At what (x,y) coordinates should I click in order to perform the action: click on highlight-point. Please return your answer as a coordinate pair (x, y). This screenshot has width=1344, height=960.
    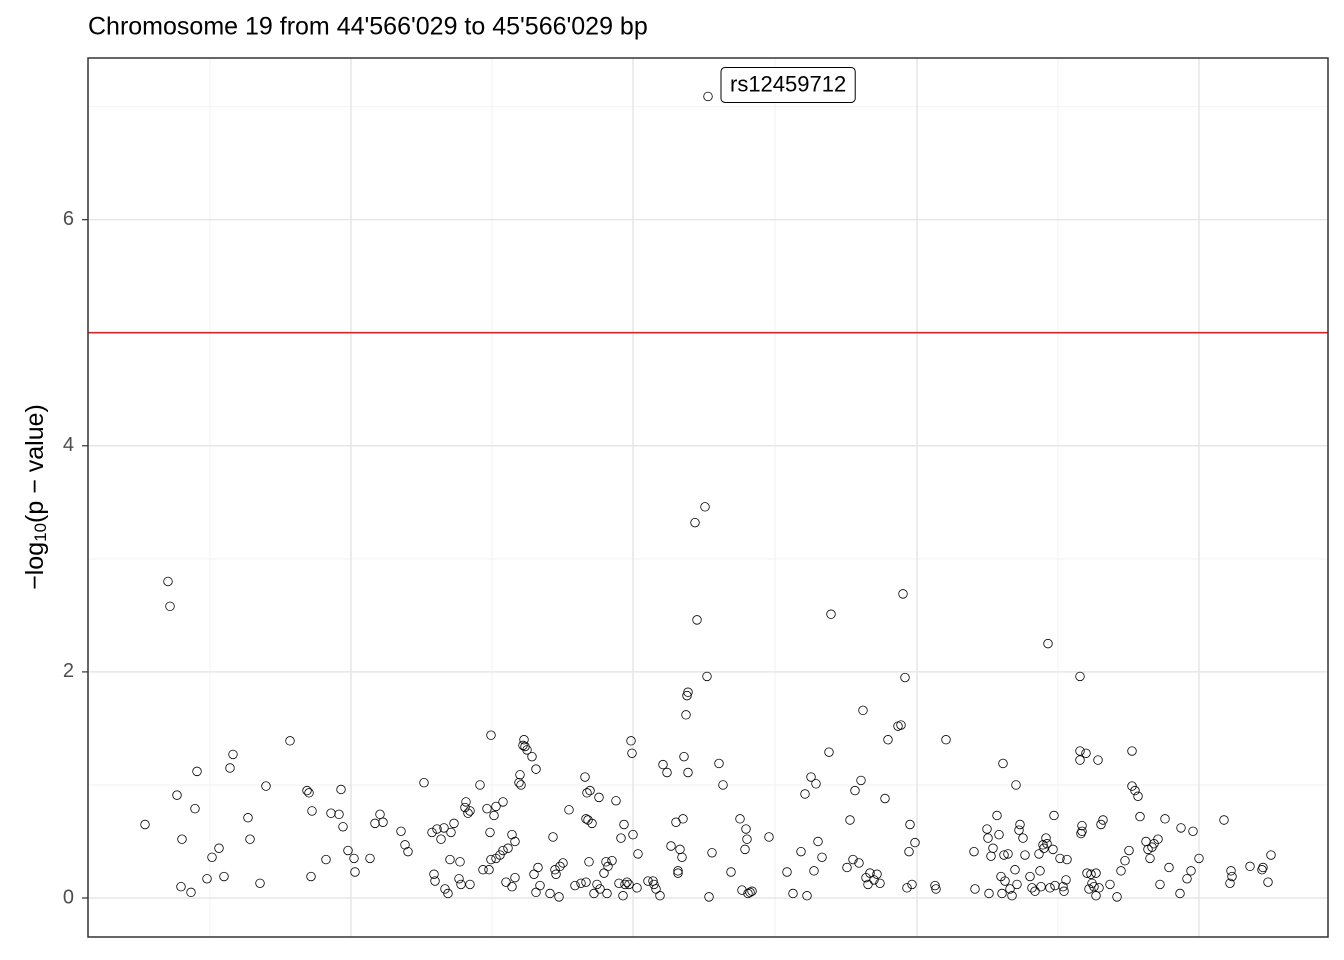
    Looking at the image, I should click on (708, 96).